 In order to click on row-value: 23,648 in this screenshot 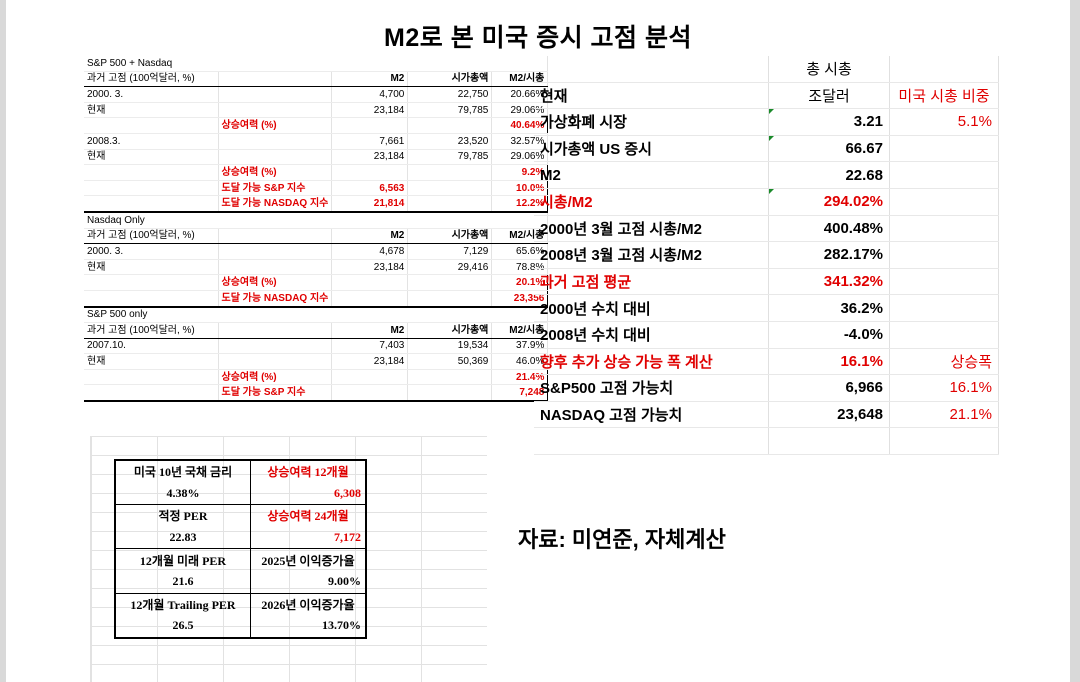, I will do `click(829, 415)`.